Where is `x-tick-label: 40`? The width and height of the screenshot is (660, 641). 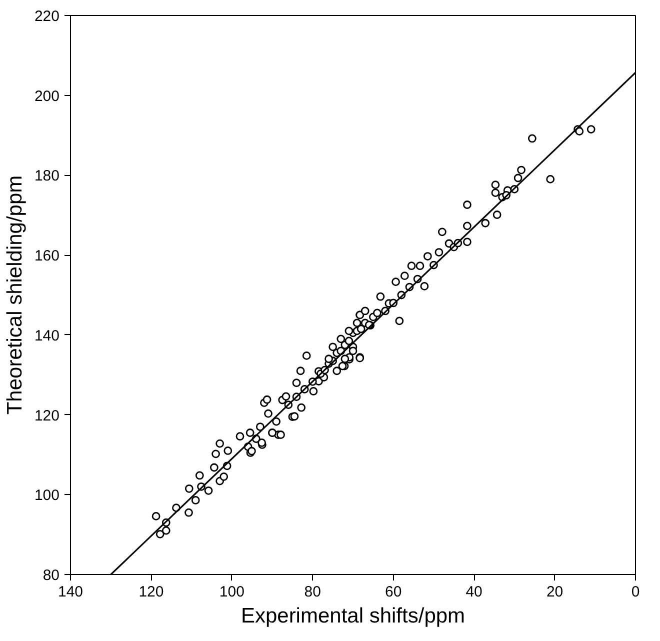
x-tick-label: 40 is located at coordinates (474, 592).